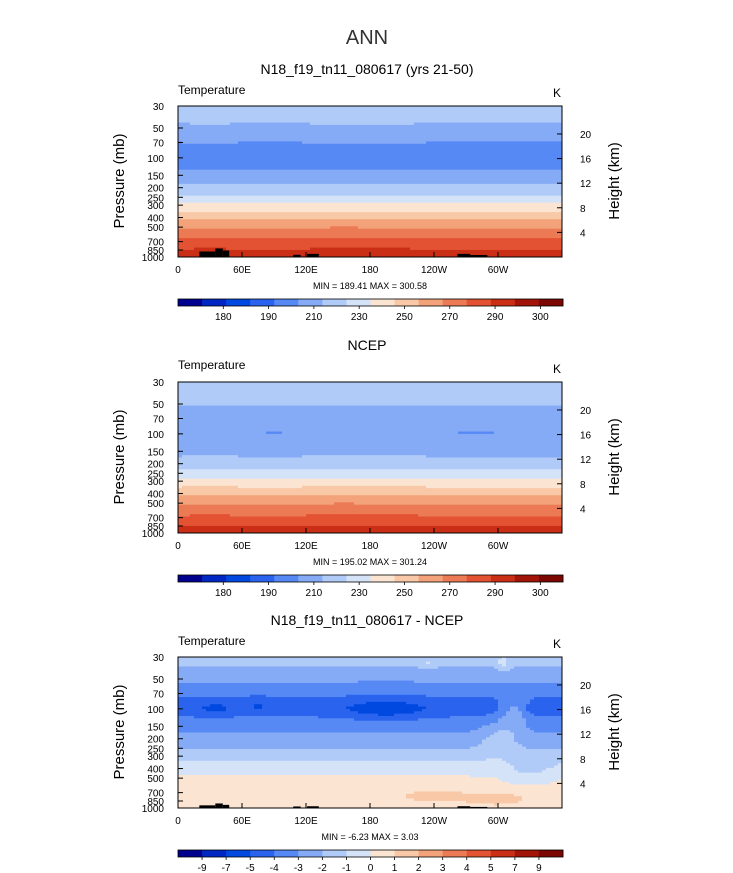  What do you see at coordinates (369, 837) in the screenshot?
I see `min-max-label: MIN = -6.23 MAX = 3.03` at bounding box center [369, 837].